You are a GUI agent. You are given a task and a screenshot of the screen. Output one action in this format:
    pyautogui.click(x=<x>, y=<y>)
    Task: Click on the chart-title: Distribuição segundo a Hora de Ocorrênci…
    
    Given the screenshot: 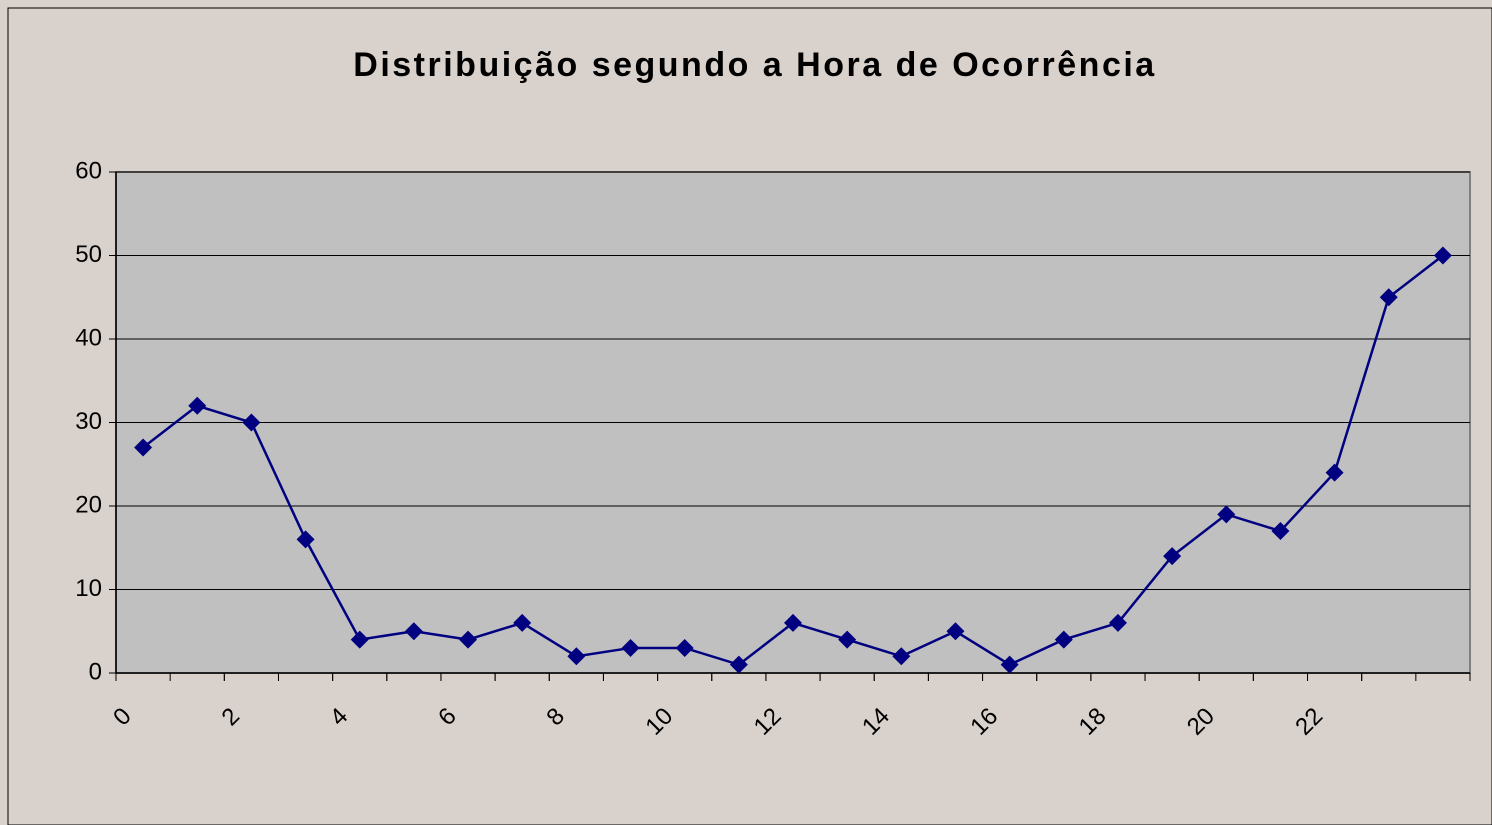 What is the action you would take?
    pyautogui.click(x=754, y=65)
    